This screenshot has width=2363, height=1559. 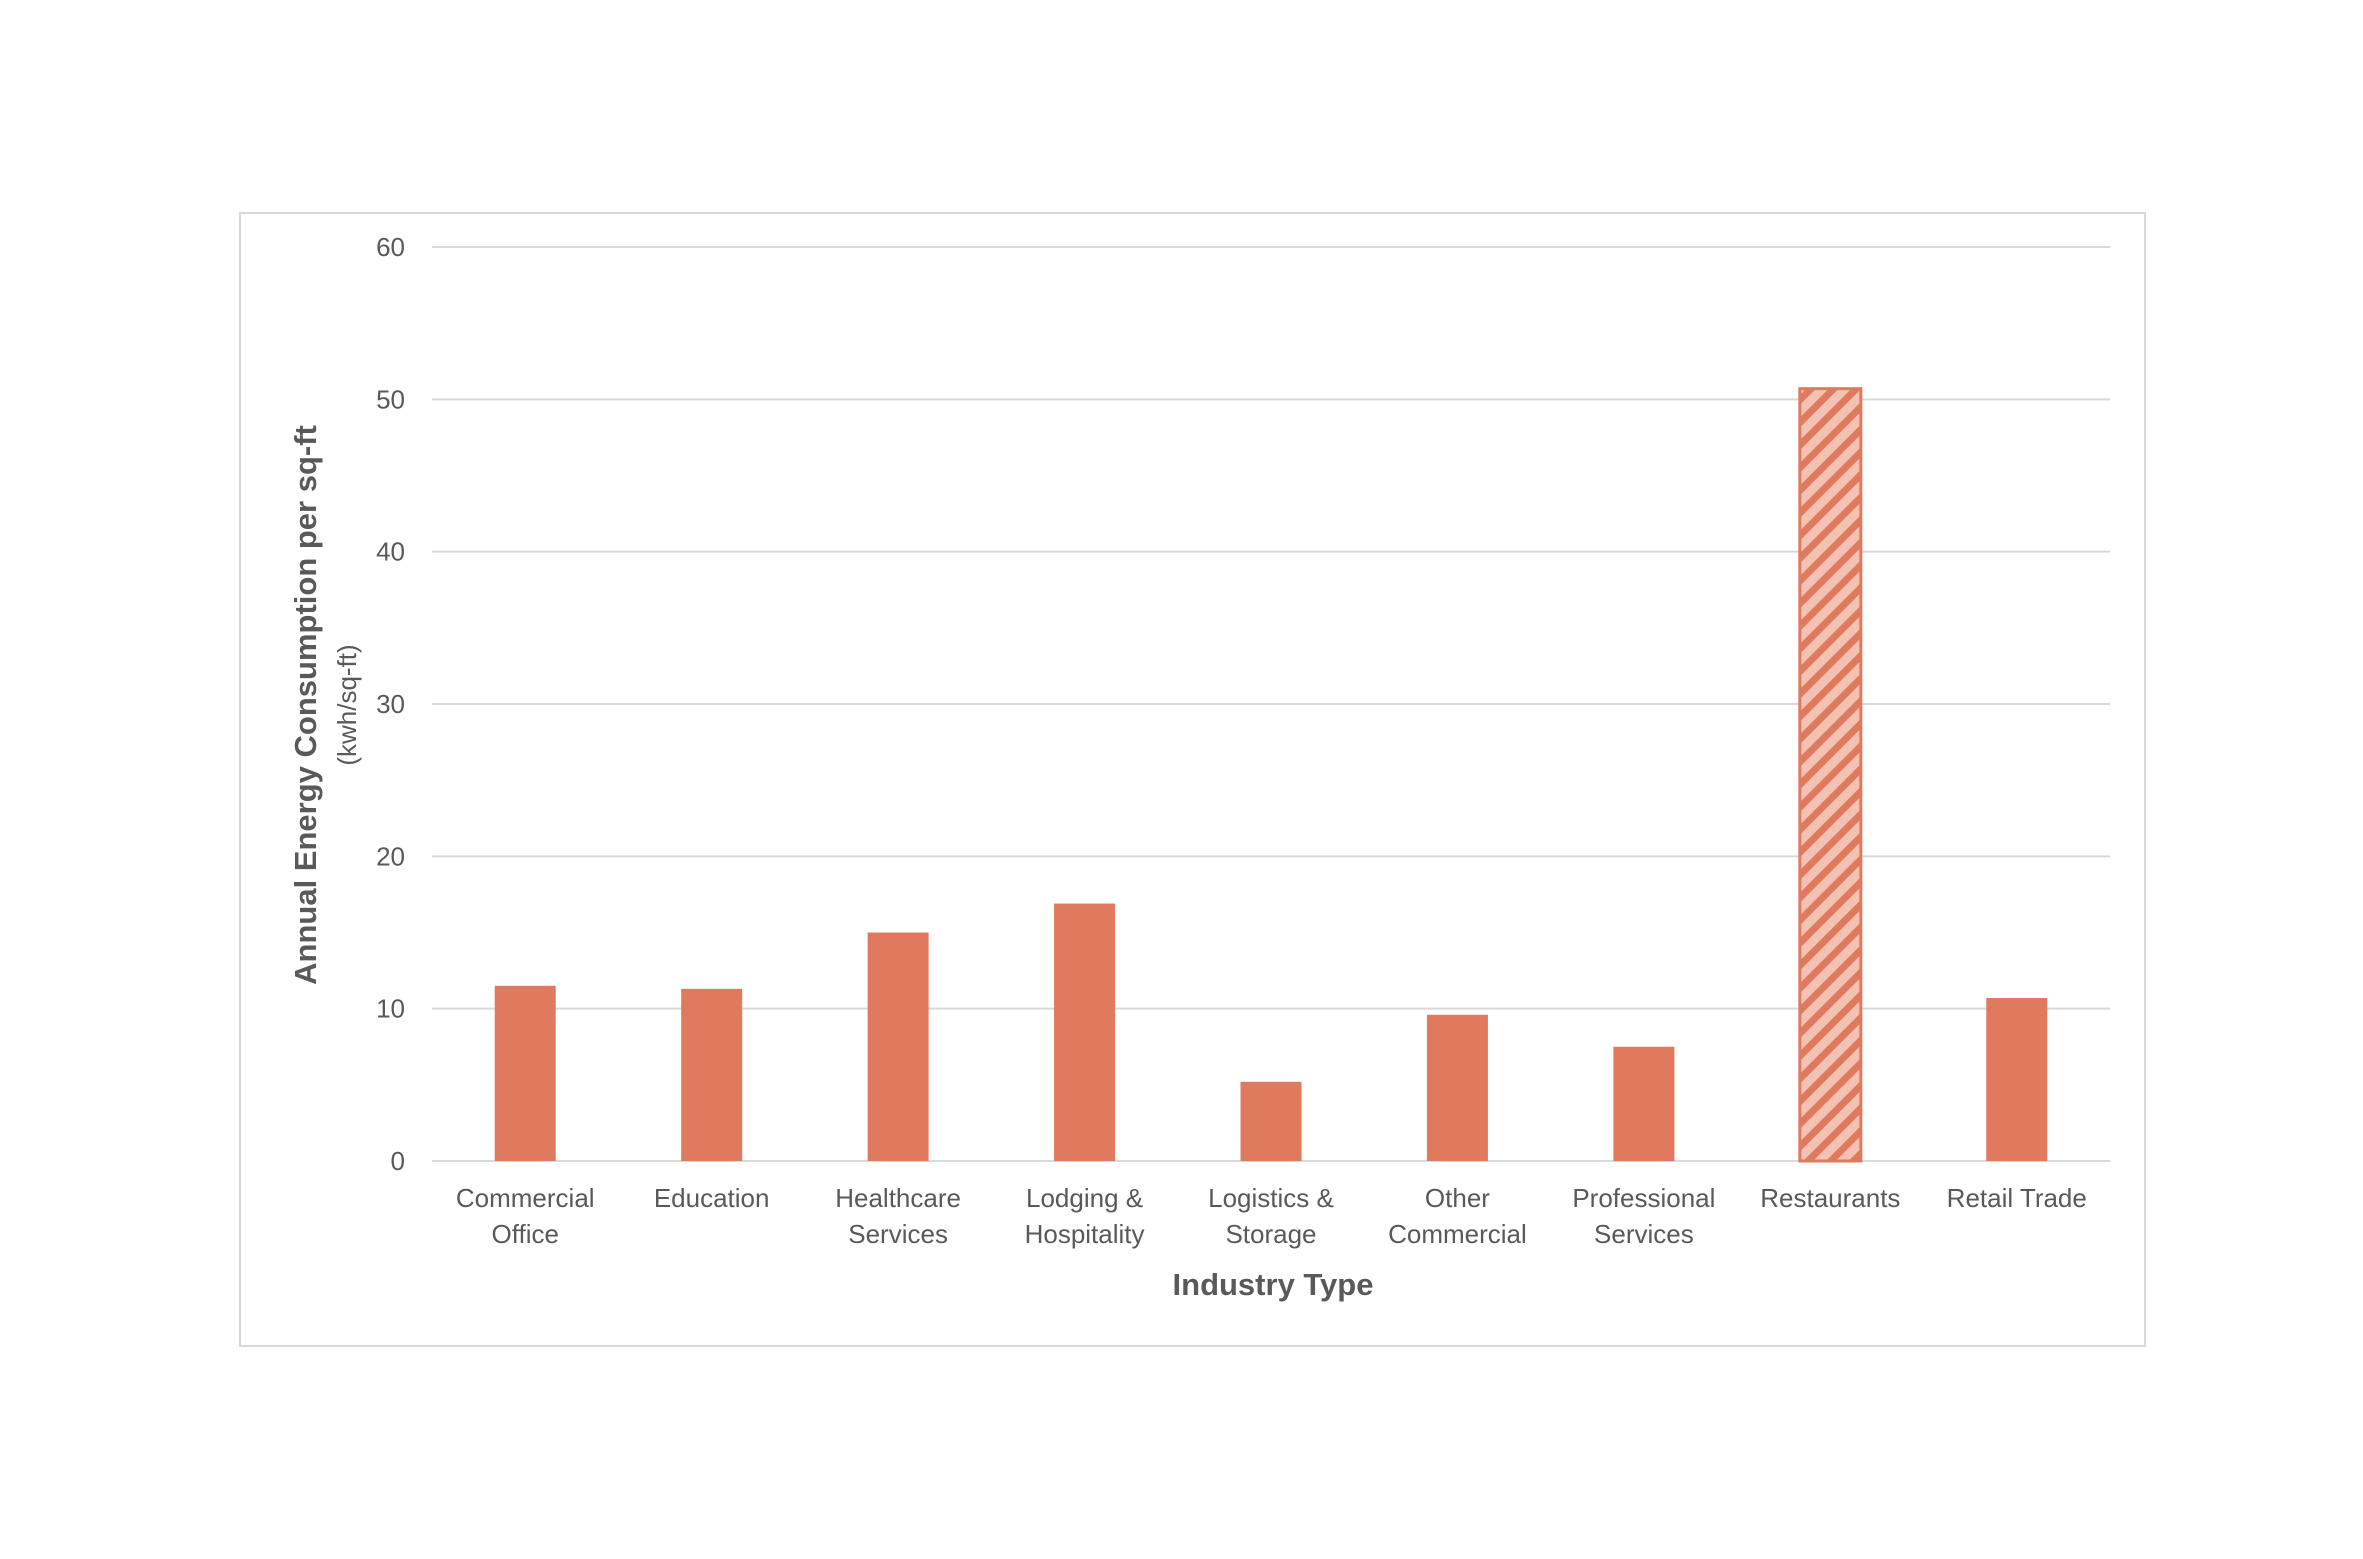 I want to click on bar-other-commercial, so click(x=1457, y=1087).